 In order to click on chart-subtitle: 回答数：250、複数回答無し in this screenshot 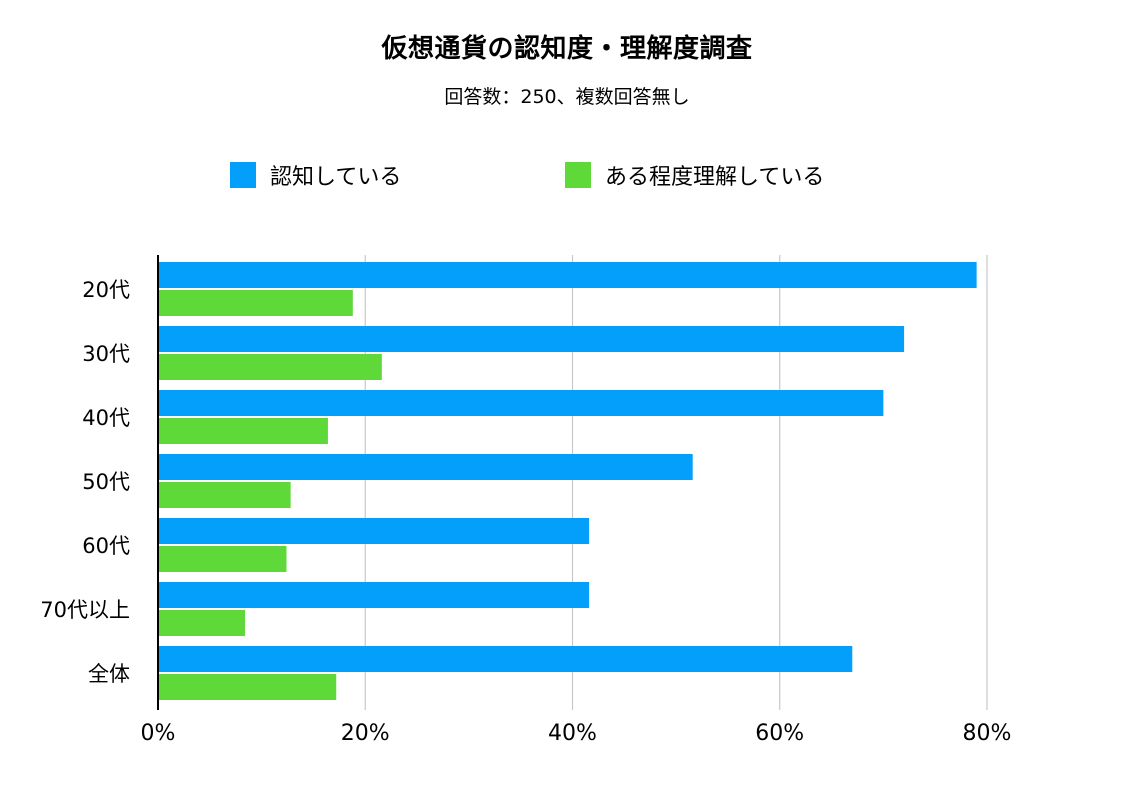, I will do `click(567, 97)`.